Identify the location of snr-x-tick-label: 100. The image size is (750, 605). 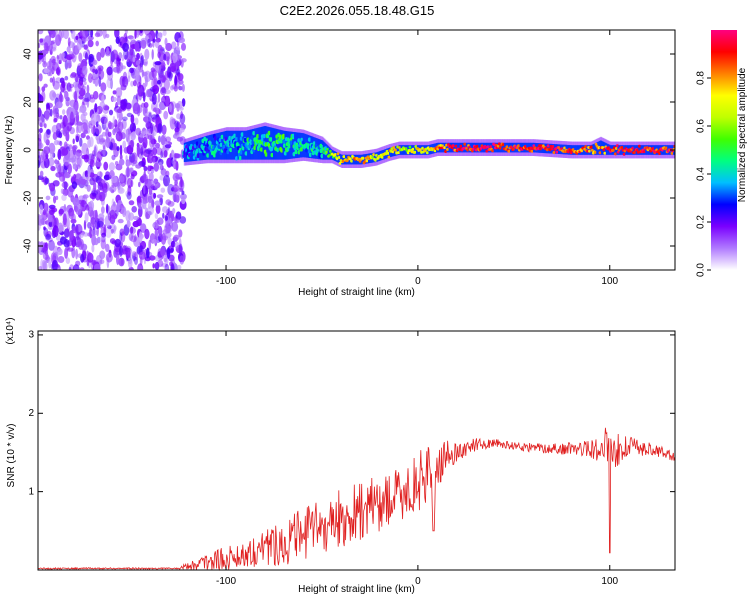
(609, 581).